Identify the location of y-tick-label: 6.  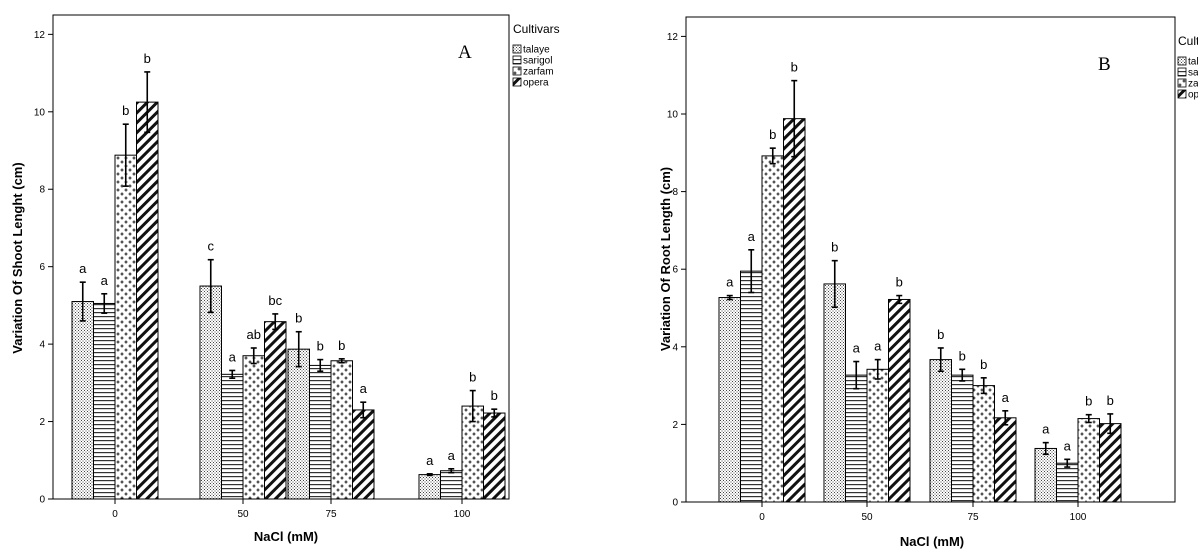
(42, 267).